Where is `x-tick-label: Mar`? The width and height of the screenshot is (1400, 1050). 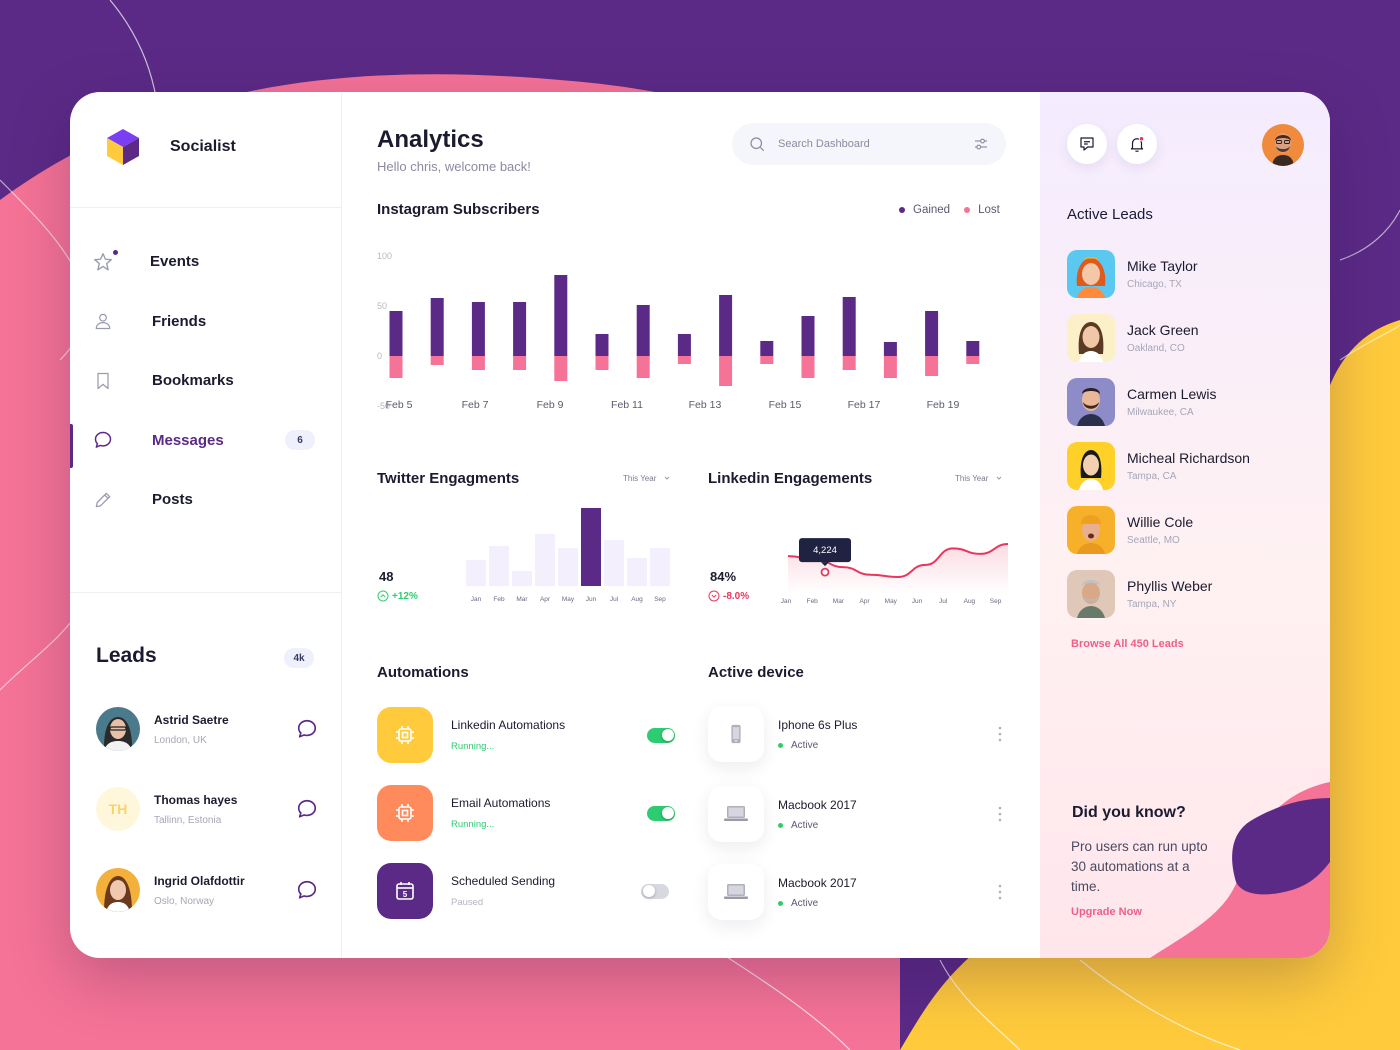
x-tick-label: Mar is located at coordinates (522, 599).